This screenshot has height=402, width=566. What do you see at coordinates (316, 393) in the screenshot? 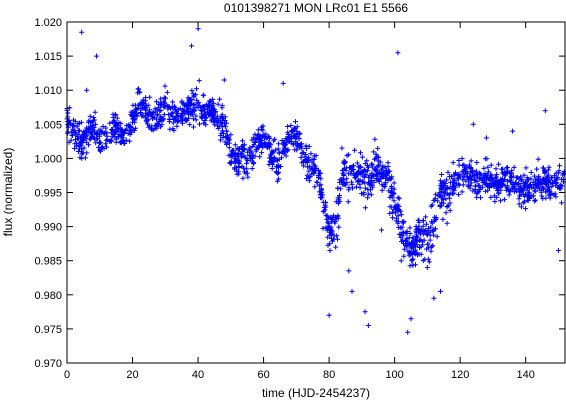
I see `x-axis-title: time (HJD-2454237)` at bounding box center [316, 393].